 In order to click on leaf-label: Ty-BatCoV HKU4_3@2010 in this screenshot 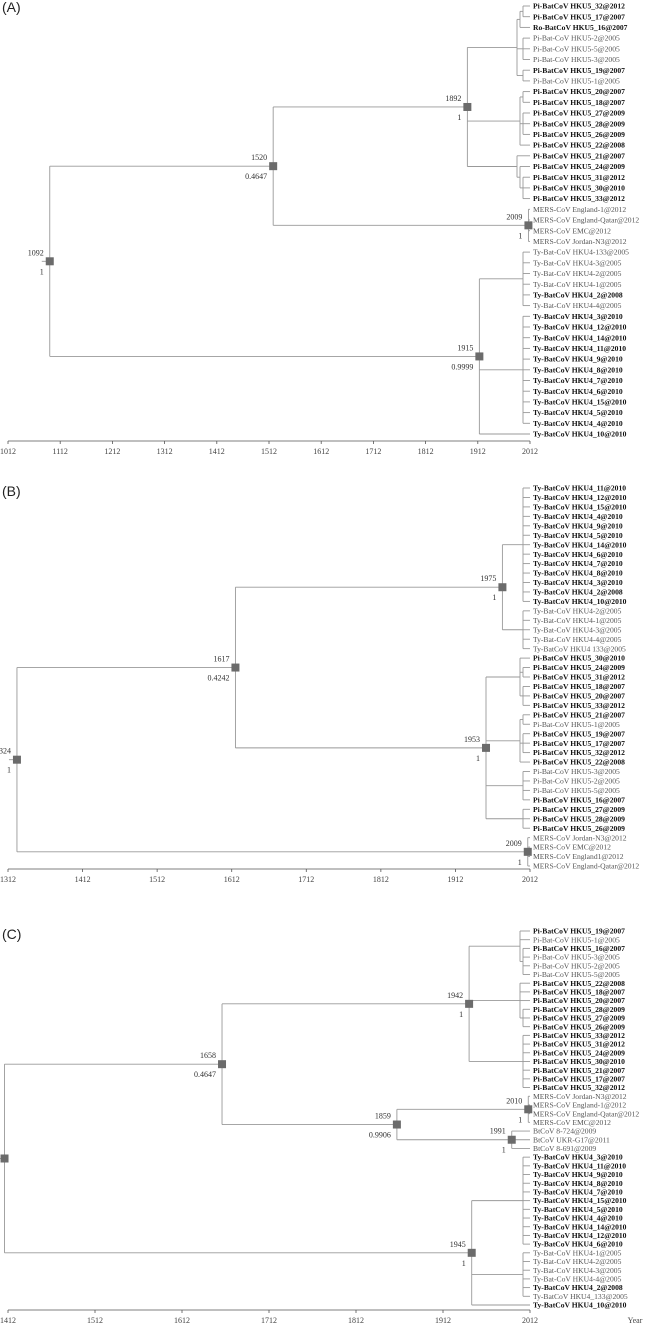, I will do `click(578, 582)`.